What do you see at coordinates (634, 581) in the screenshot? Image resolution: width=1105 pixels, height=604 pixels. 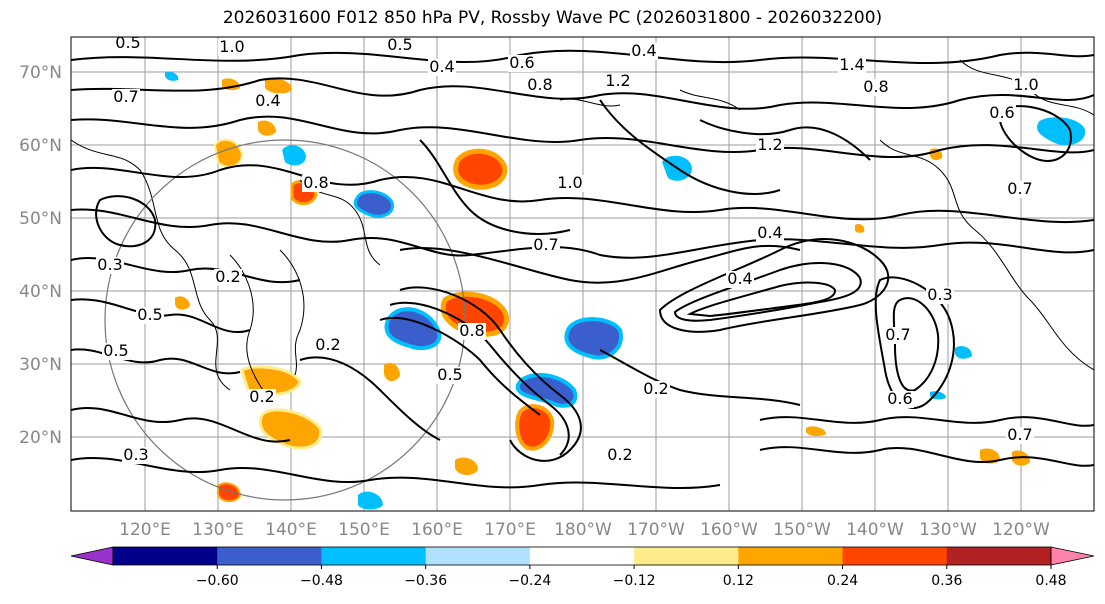 I see `colorbar-tick-label: −0.12` at bounding box center [634, 581].